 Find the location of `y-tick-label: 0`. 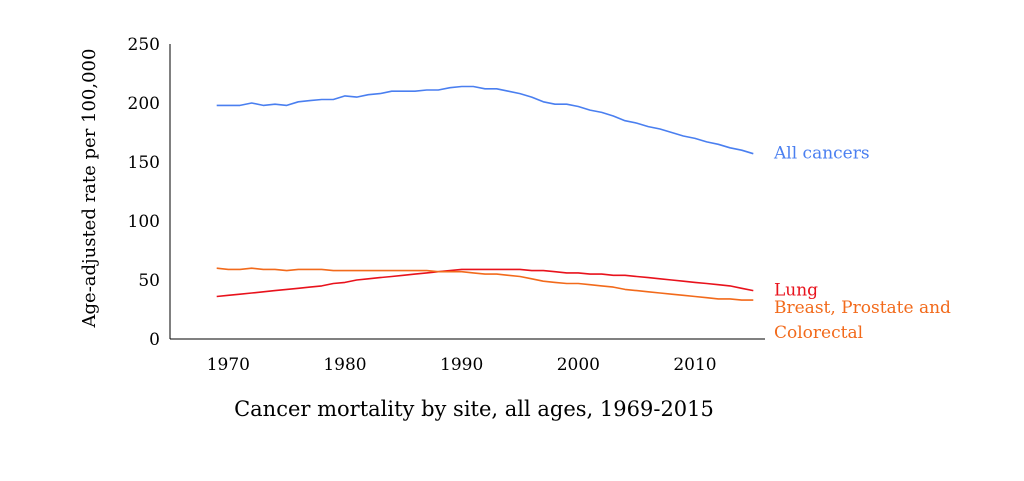

y-tick-label: 0 is located at coordinates (154, 340).